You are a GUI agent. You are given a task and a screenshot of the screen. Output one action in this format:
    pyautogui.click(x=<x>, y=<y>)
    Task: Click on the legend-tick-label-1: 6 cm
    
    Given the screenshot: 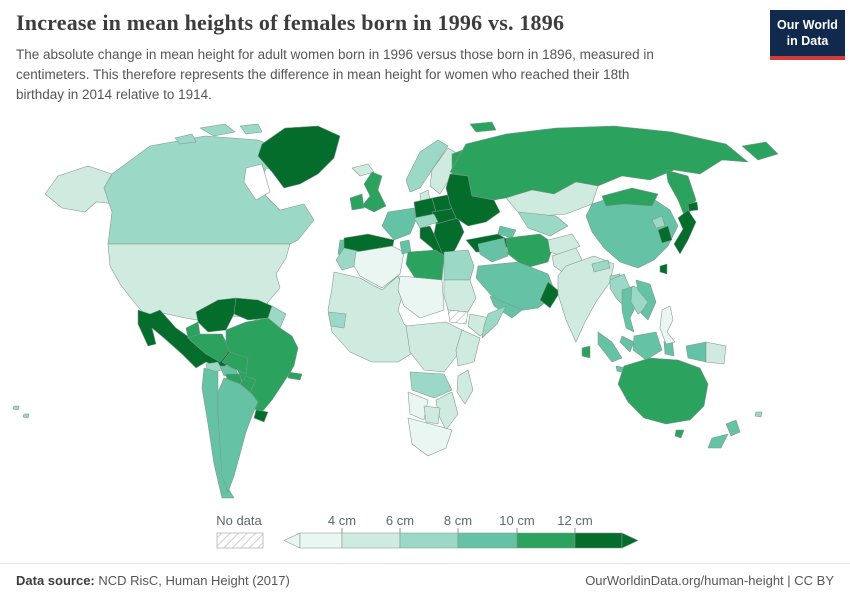 What is the action you would take?
    pyautogui.click(x=400, y=520)
    